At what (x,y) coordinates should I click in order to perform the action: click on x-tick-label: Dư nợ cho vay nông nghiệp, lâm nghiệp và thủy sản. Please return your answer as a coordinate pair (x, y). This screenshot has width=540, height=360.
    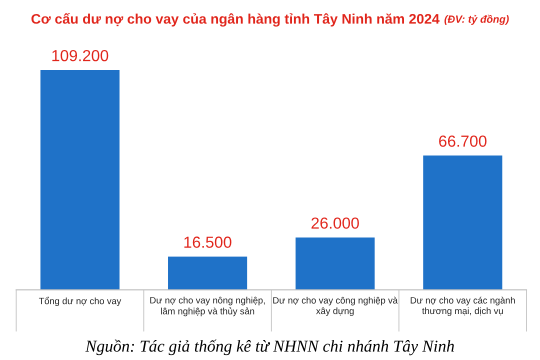
    Looking at the image, I should click on (207, 306).